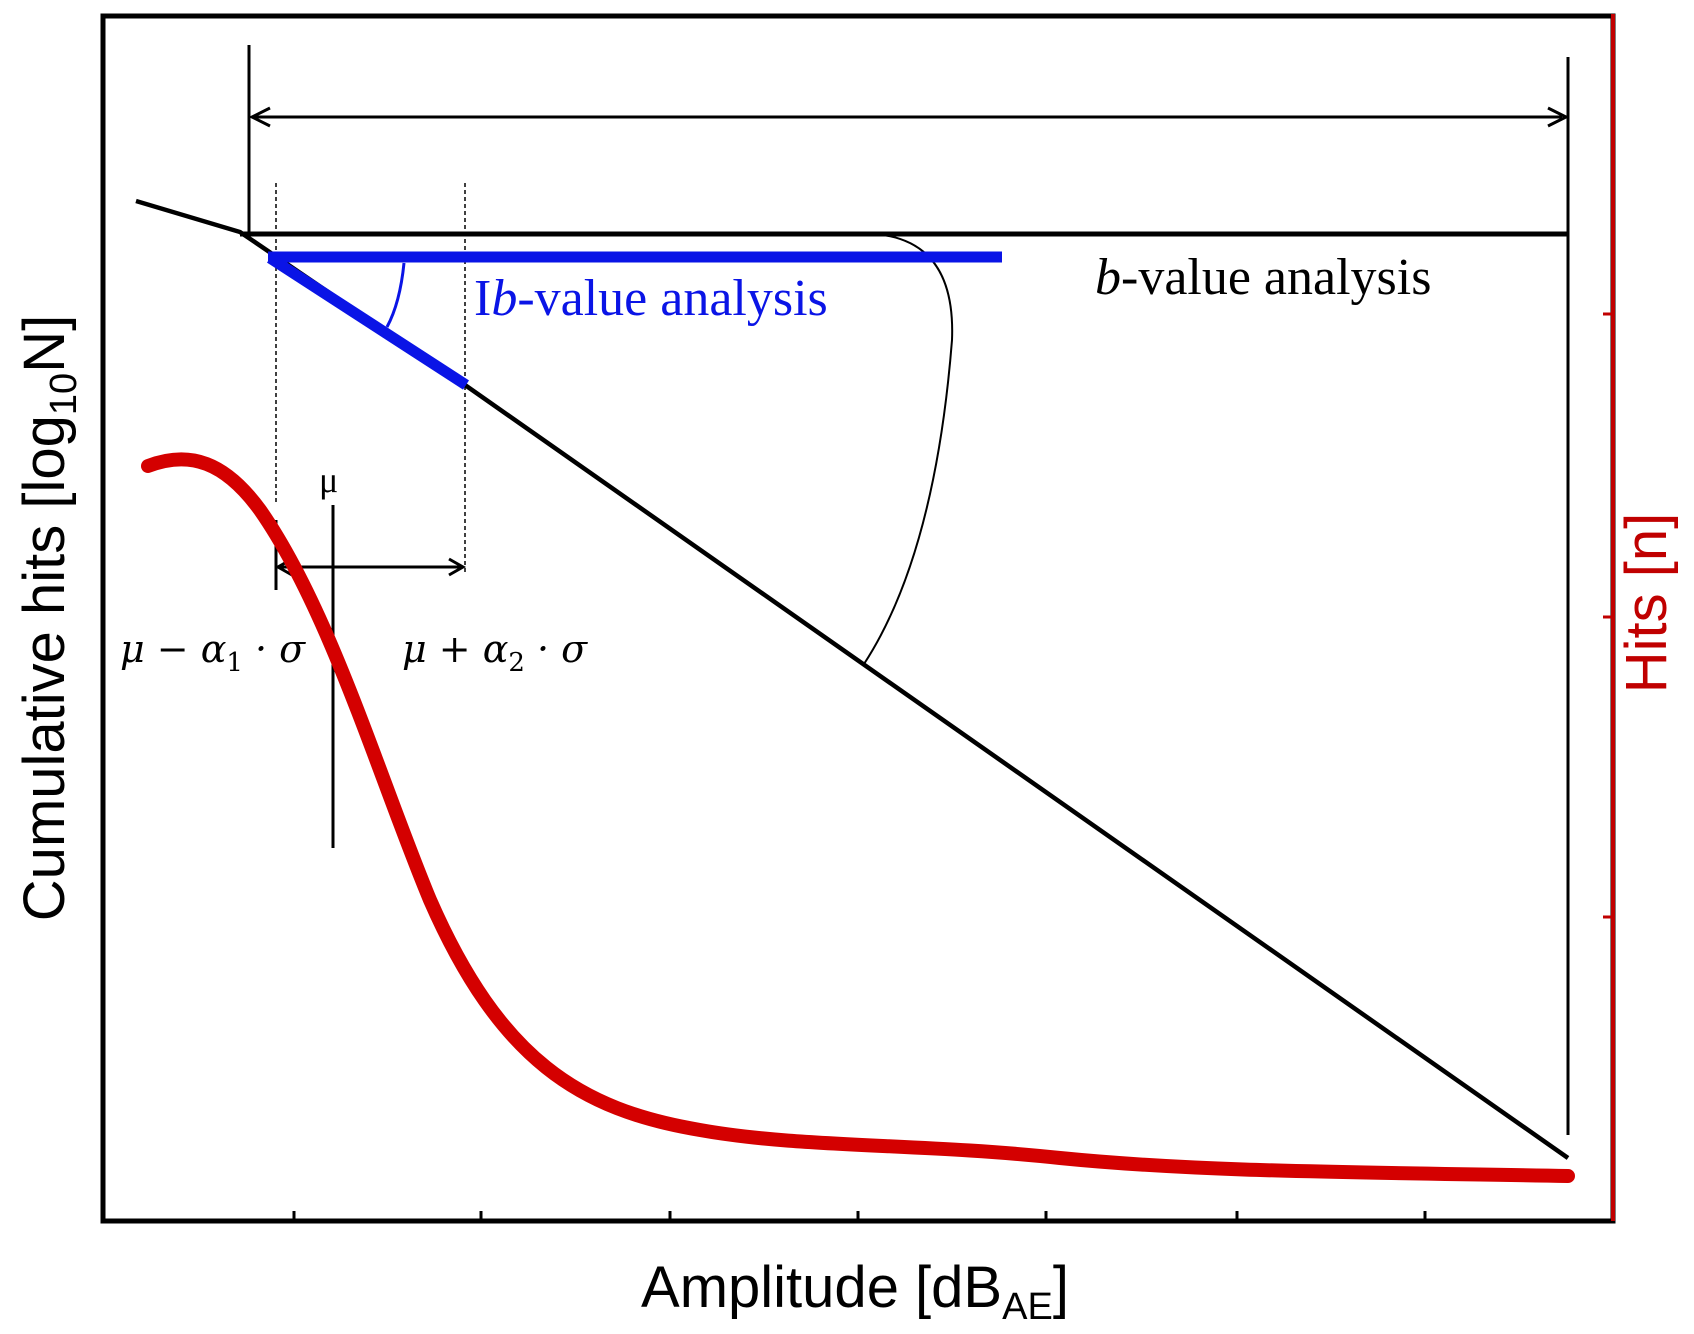 Image resolution: width=1694 pixels, height=1334 pixels. I want to click on y-left-axis-label: Cumulative hits [log10N], so click(48, 618).